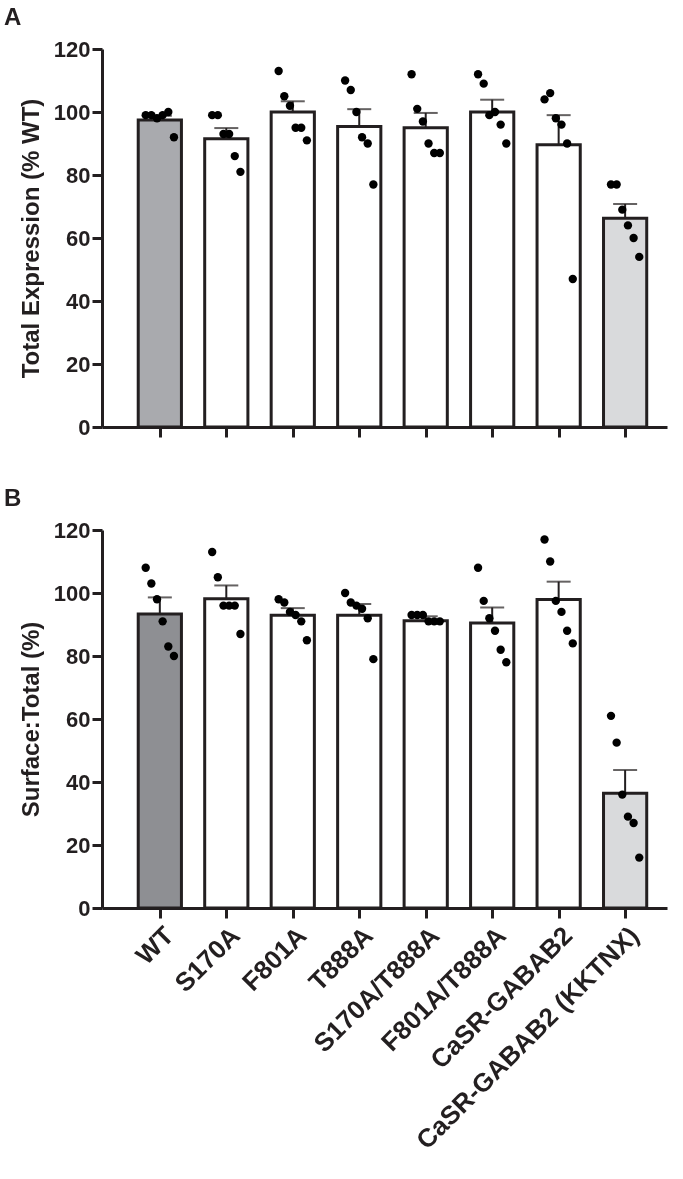  Describe the element at coordinates (30, 719) in the screenshot. I see `y-axis-title: Surface:Total (%)` at that location.